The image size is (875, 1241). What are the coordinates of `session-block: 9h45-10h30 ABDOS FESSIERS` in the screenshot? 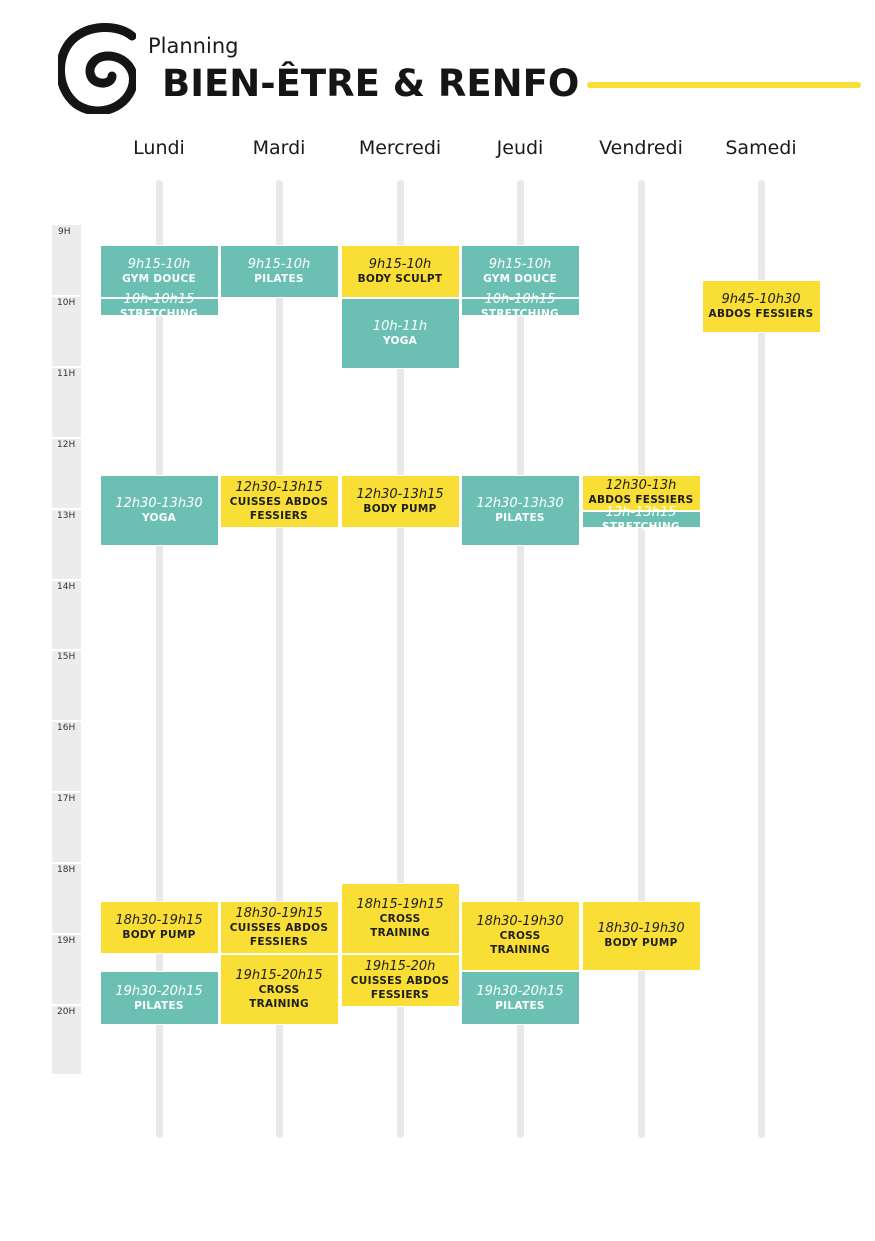 It's located at (761, 307).